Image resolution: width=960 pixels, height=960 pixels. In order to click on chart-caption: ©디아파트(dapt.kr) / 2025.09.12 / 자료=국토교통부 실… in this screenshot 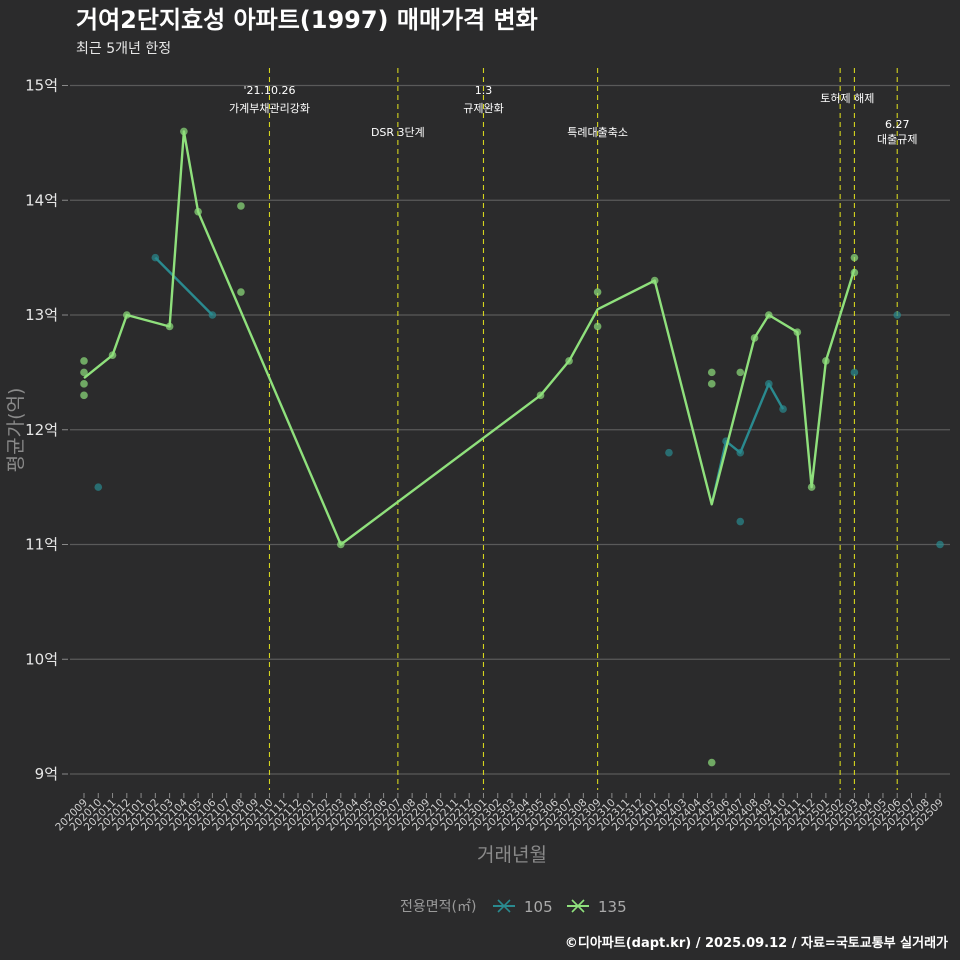, I will do `click(756, 943)`.